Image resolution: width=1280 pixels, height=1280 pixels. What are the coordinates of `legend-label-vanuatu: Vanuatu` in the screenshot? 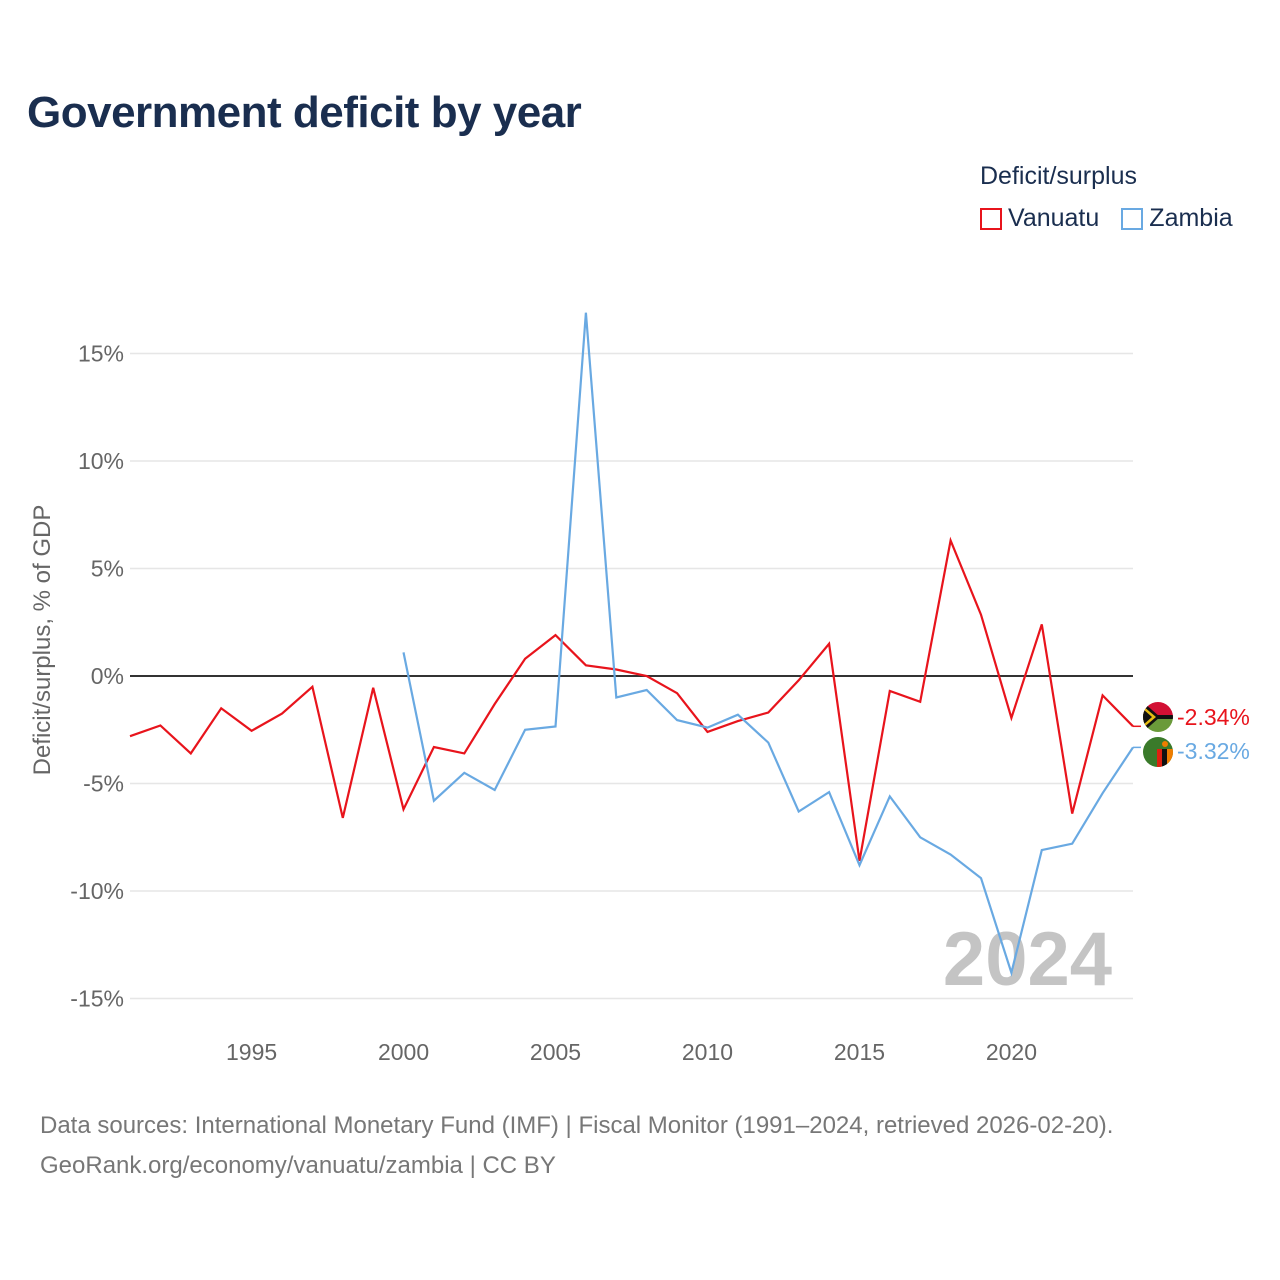 It's located at (1054, 218).